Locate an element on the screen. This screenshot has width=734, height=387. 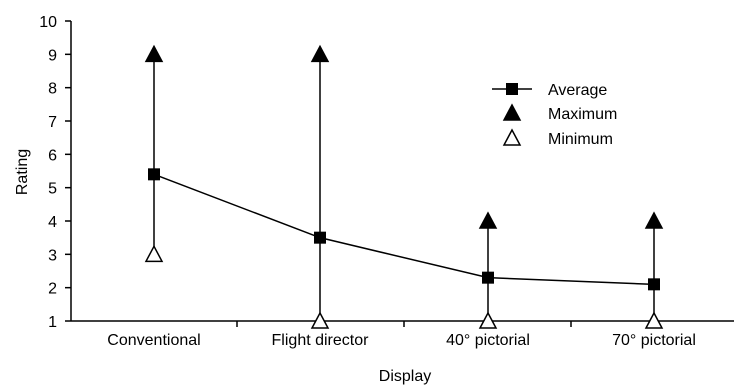
y-tick-label-10: 10 is located at coordinates (48, 22).